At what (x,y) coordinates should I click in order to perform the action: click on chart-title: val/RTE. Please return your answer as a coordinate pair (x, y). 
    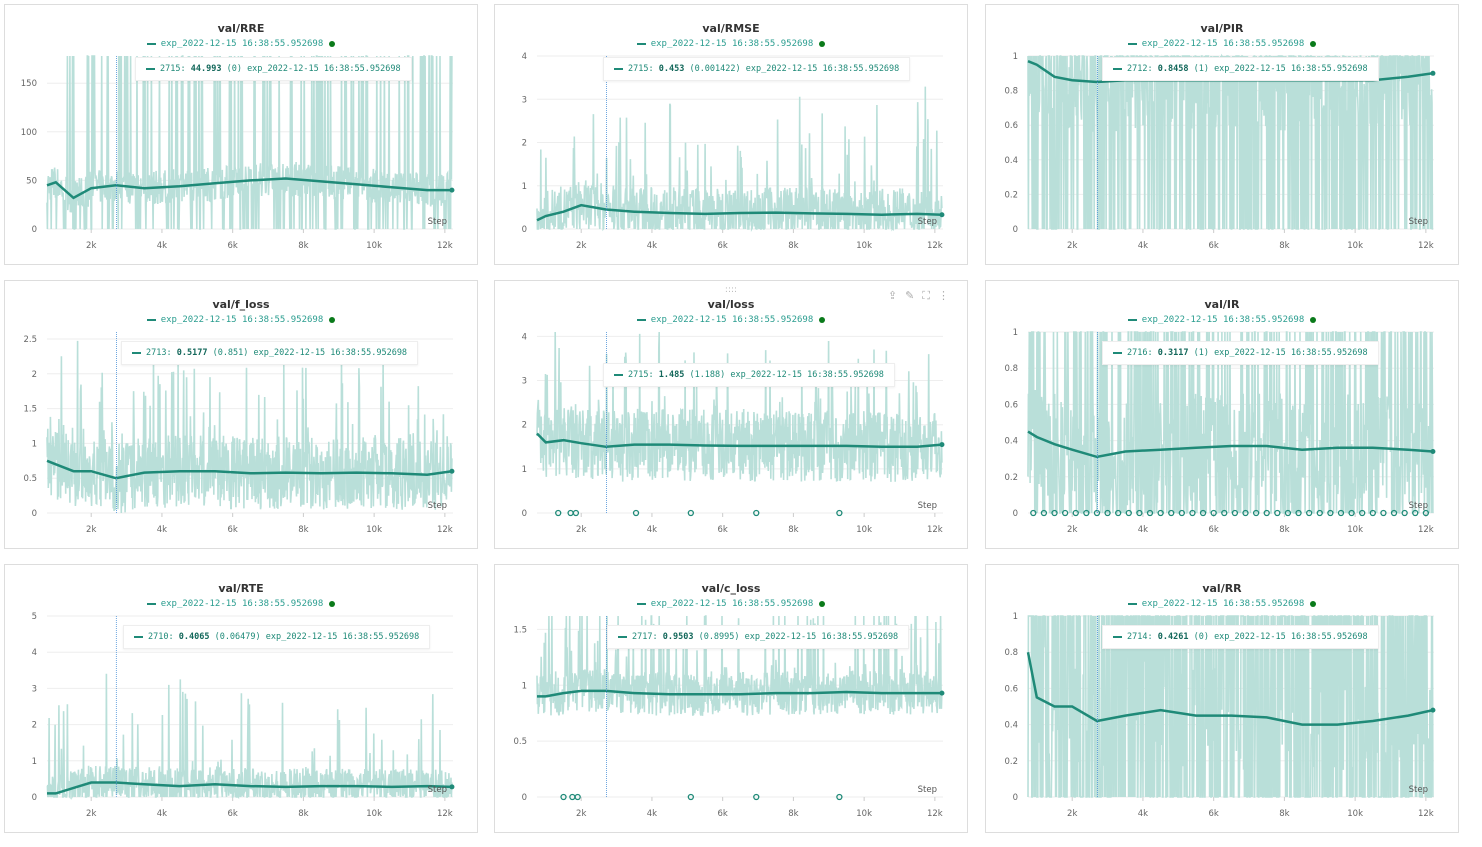
    Looking at the image, I should click on (241, 588).